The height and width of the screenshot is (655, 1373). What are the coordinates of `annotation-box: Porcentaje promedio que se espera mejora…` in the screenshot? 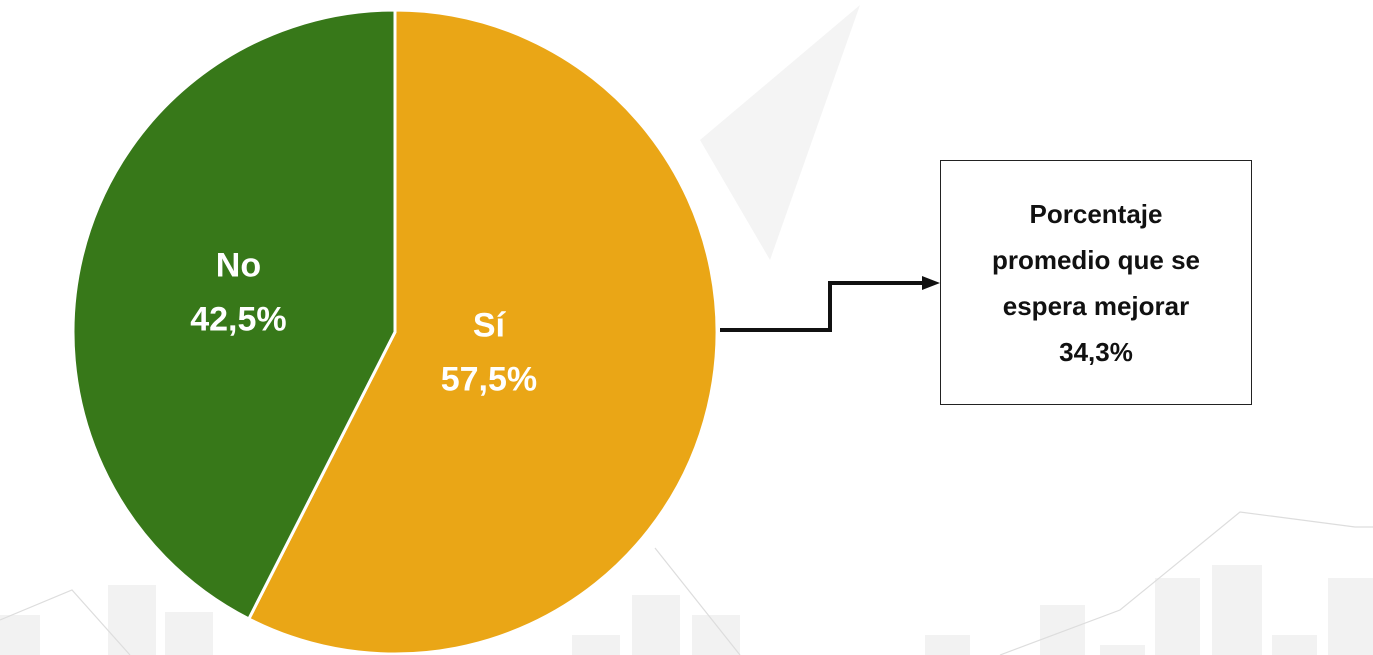 It's located at (1096, 282).